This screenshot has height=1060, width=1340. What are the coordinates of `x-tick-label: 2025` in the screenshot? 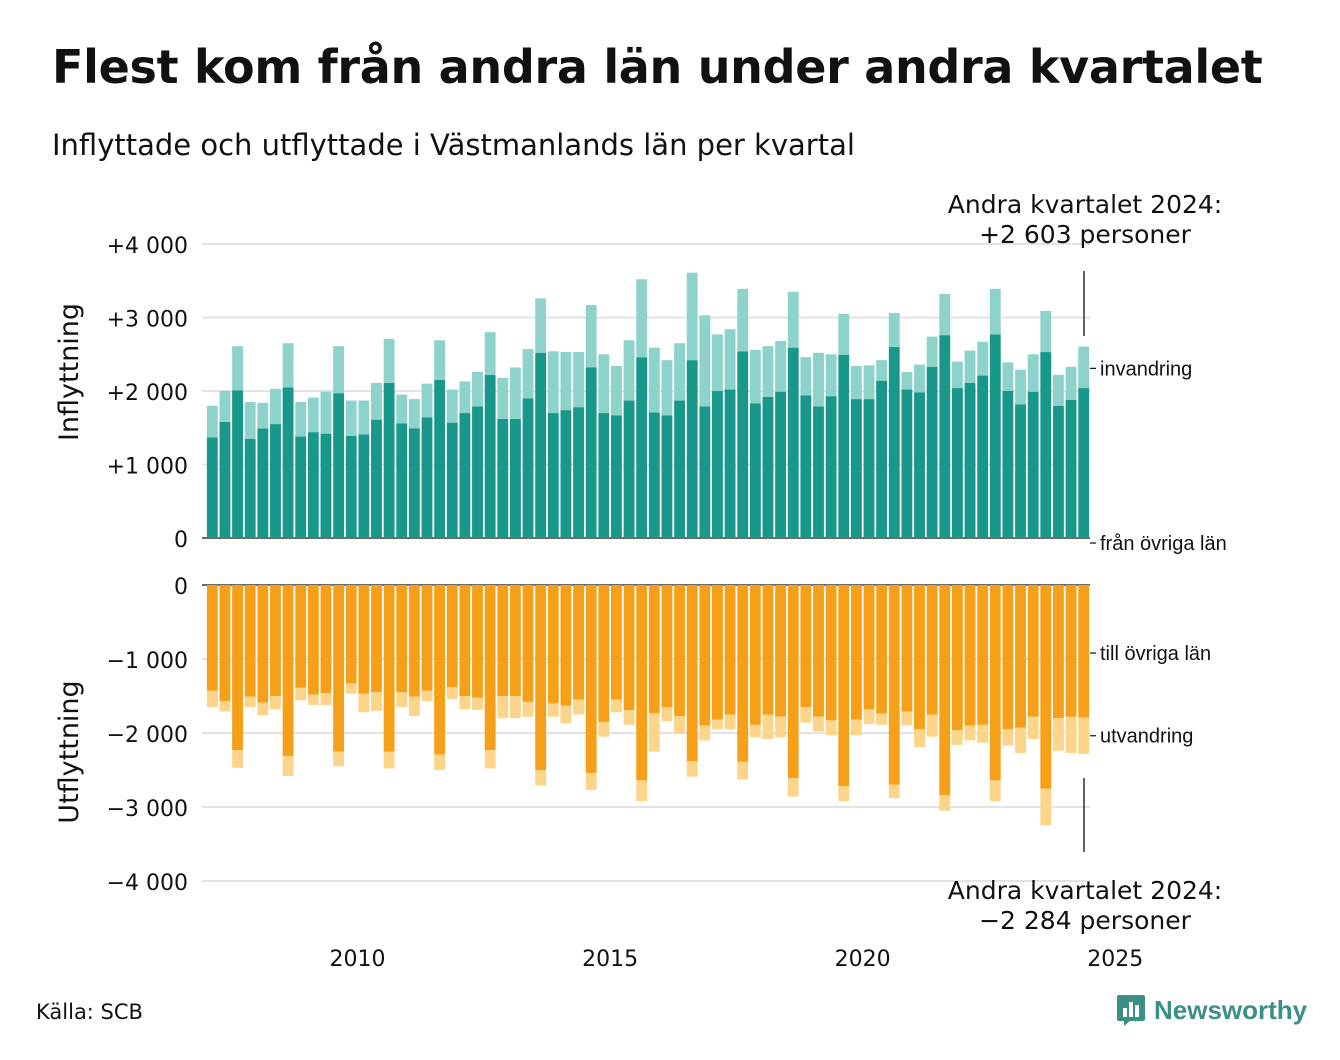 It's located at (1115, 959).